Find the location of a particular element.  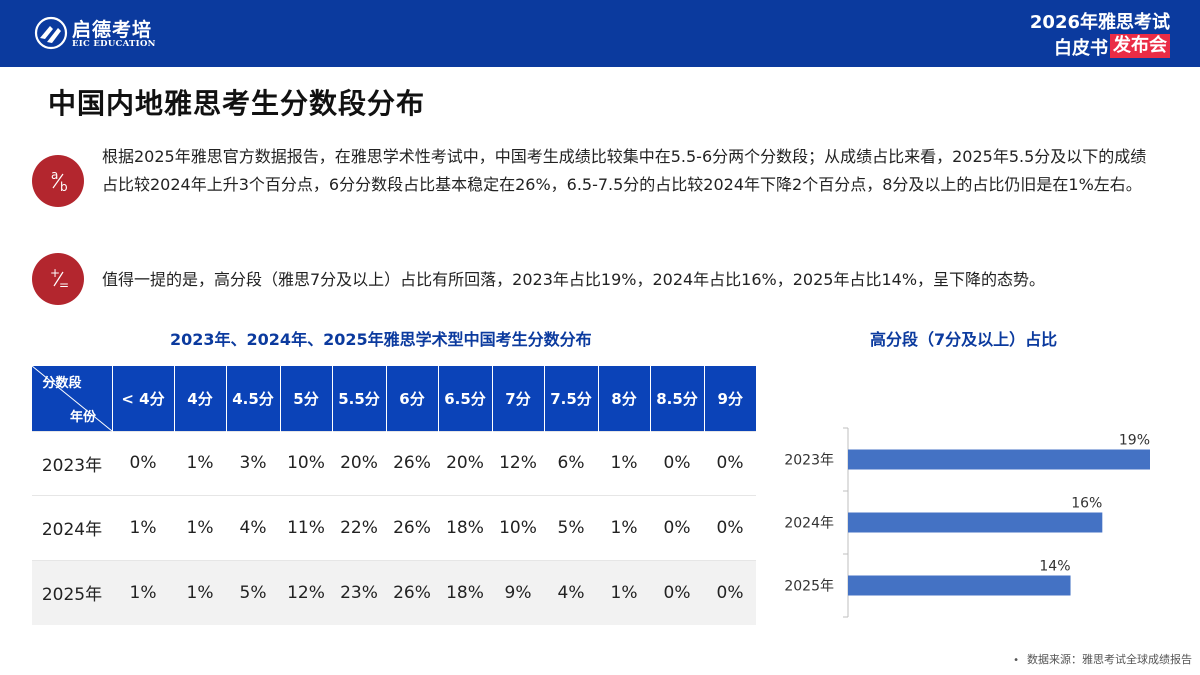

table-cell: 3% is located at coordinates (253, 463).